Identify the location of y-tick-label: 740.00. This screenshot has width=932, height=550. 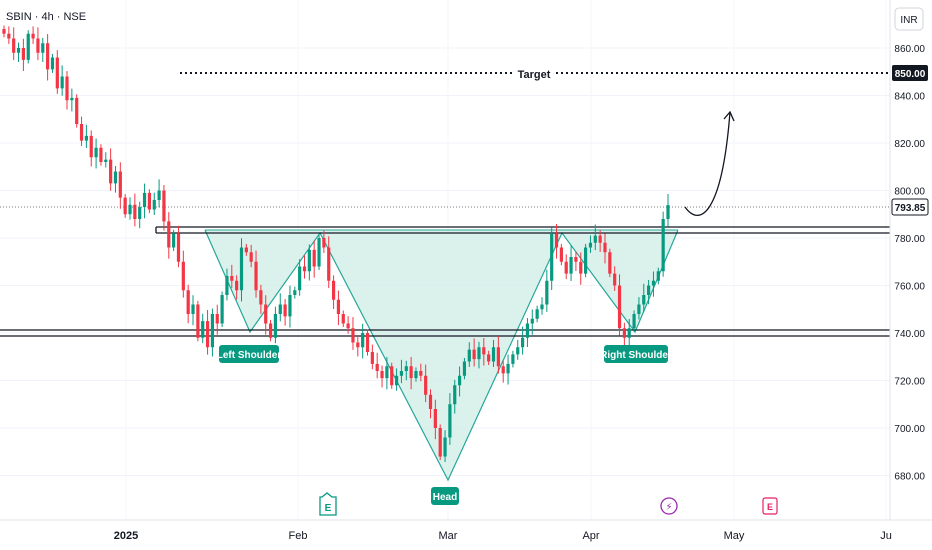
(909, 334).